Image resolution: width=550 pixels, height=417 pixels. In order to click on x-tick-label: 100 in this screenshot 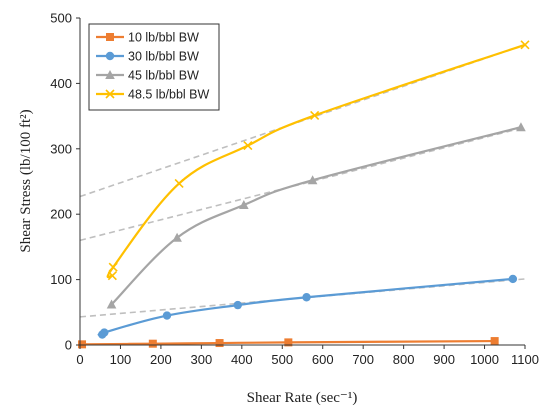, I will do `click(121, 359)`.